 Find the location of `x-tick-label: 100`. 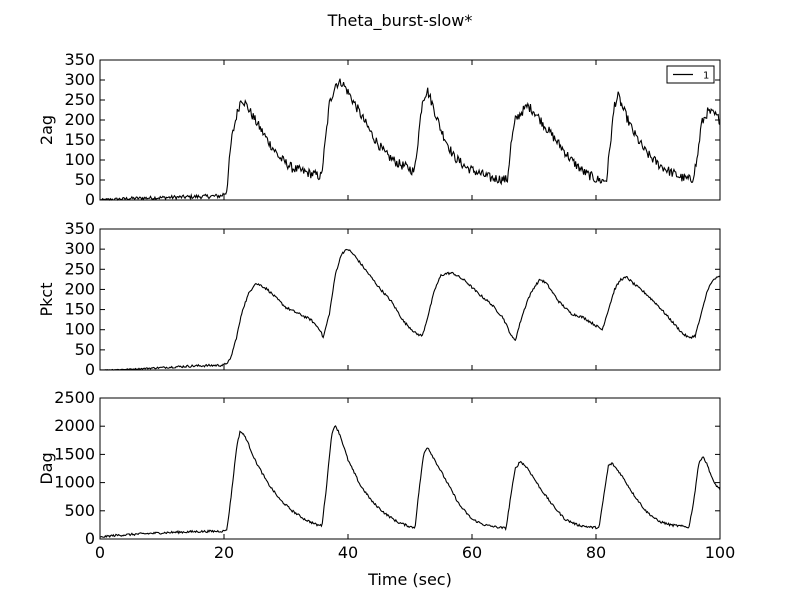

x-tick-label: 100 is located at coordinates (720, 552).